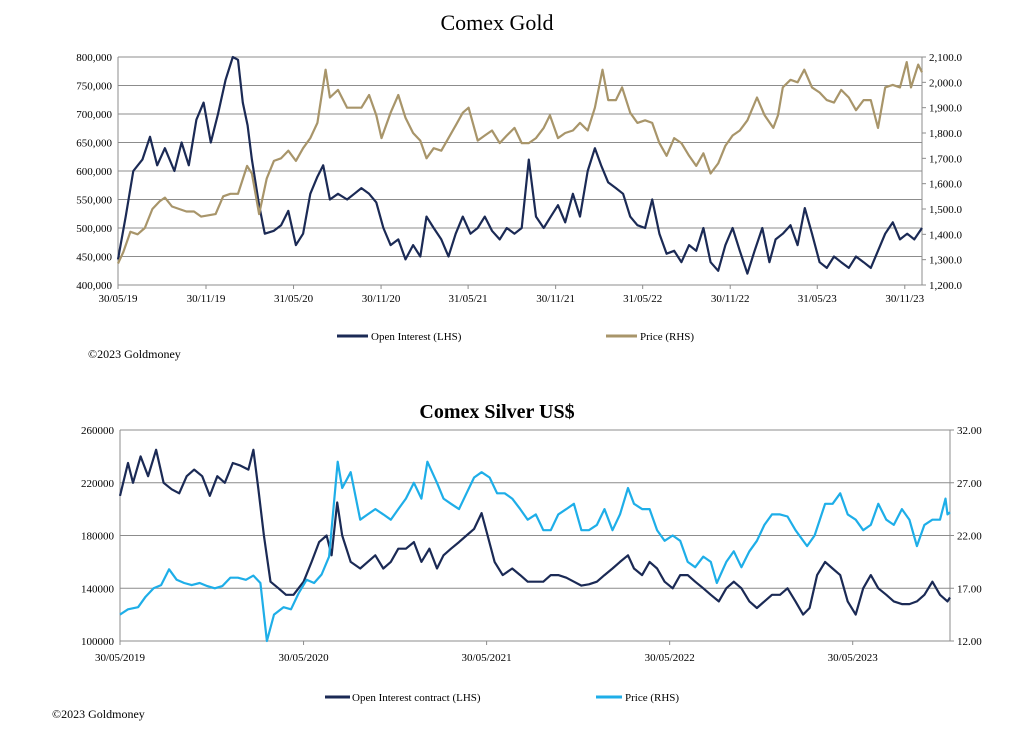 The image size is (1024, 733). I want to click on gold-left-tick-label: 700,000, so click(94, 115).